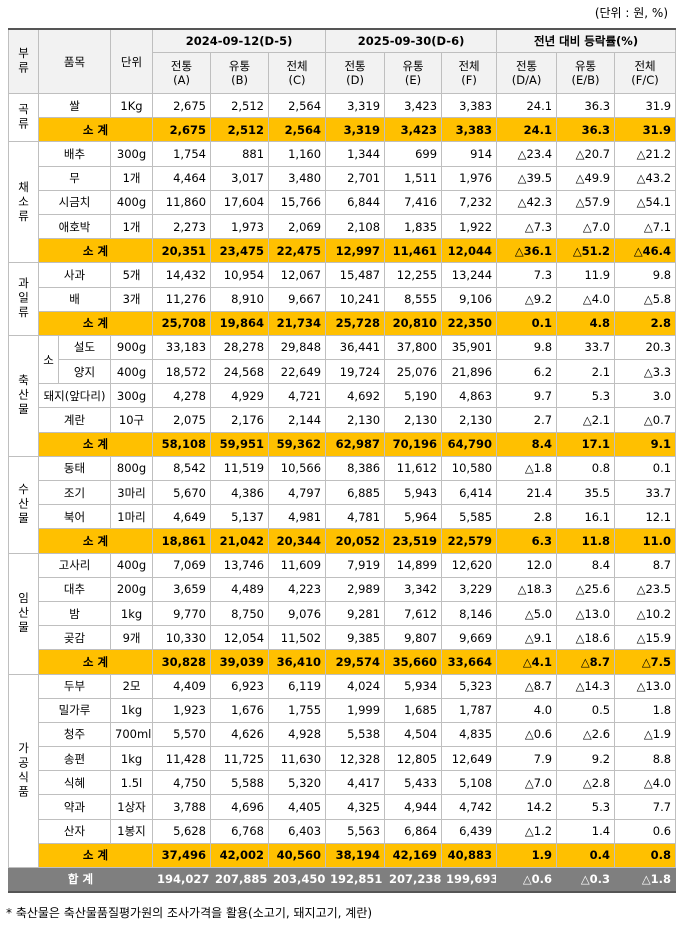  I want to click on value-cell: △7.1, so click(645, 226).